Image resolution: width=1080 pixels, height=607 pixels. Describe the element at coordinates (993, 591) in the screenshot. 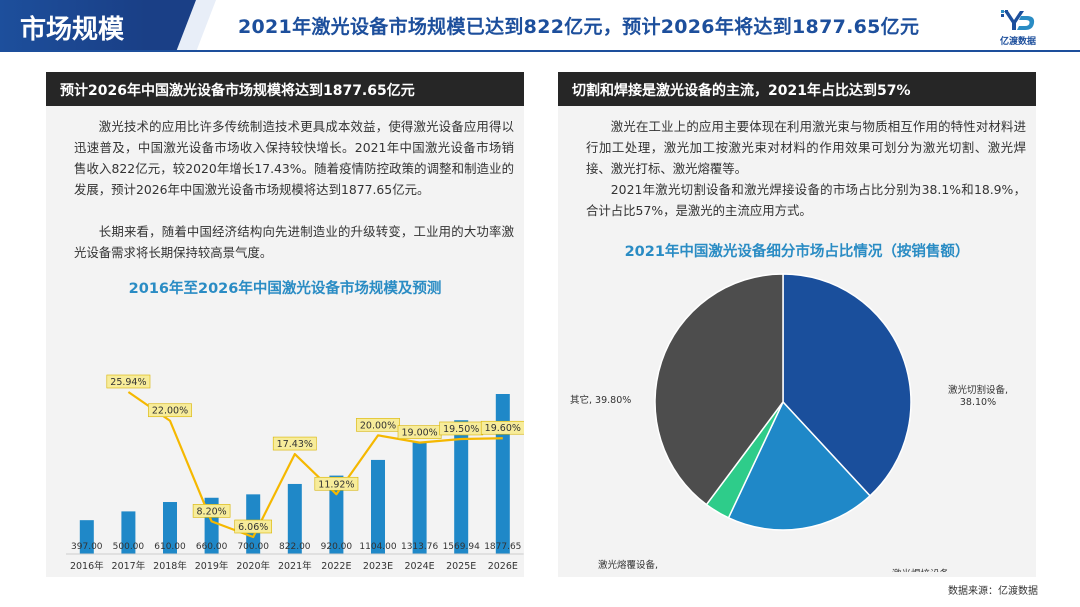

I see `data-source: 数据来源：亿渡数据` at that location.